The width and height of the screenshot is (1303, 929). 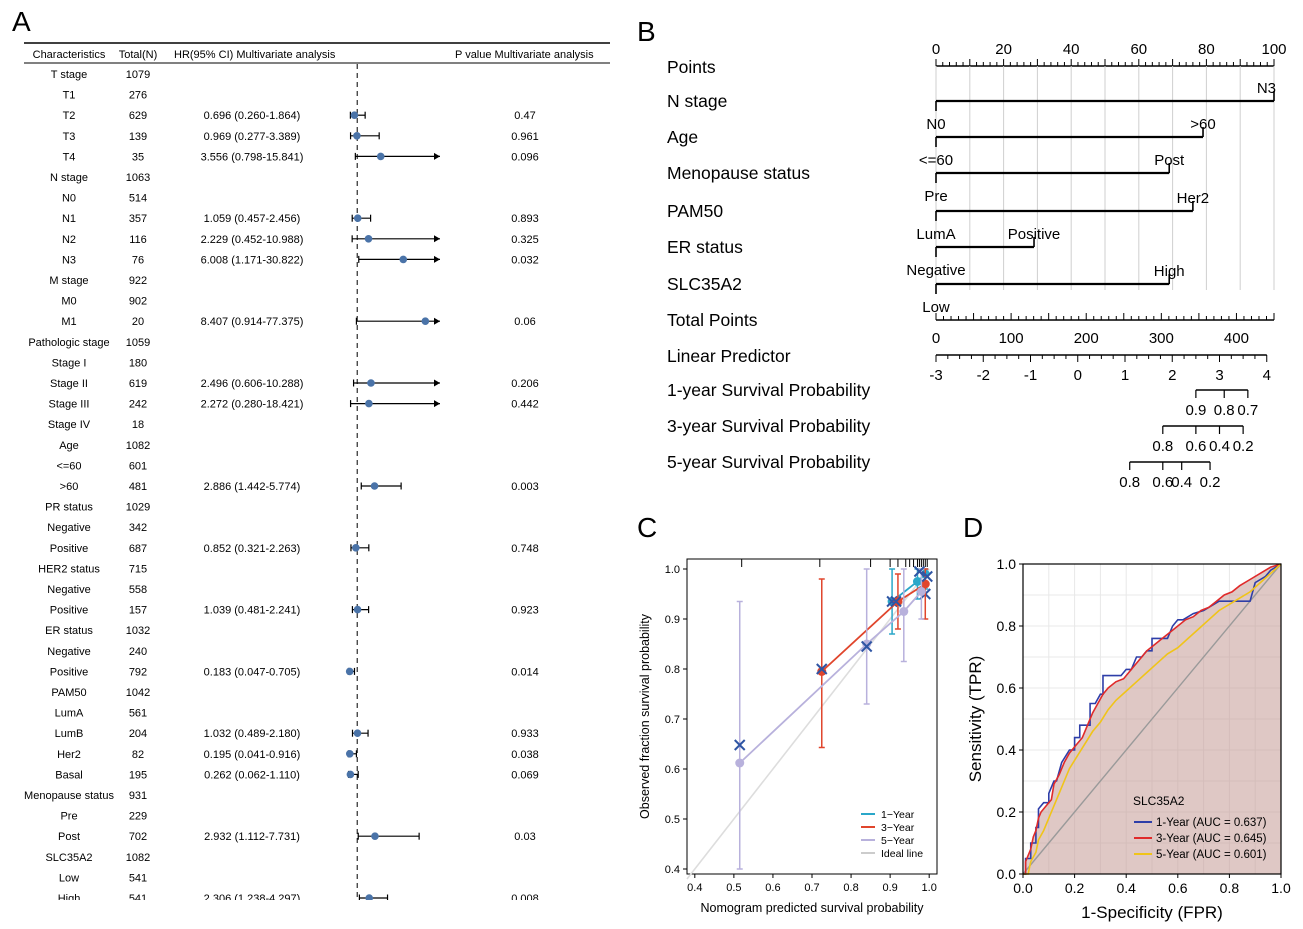 What do you see at coordinates (672, 670) in the screenshot?
I see `y-tick-label: 0.8` at bounding box center [672, 670].